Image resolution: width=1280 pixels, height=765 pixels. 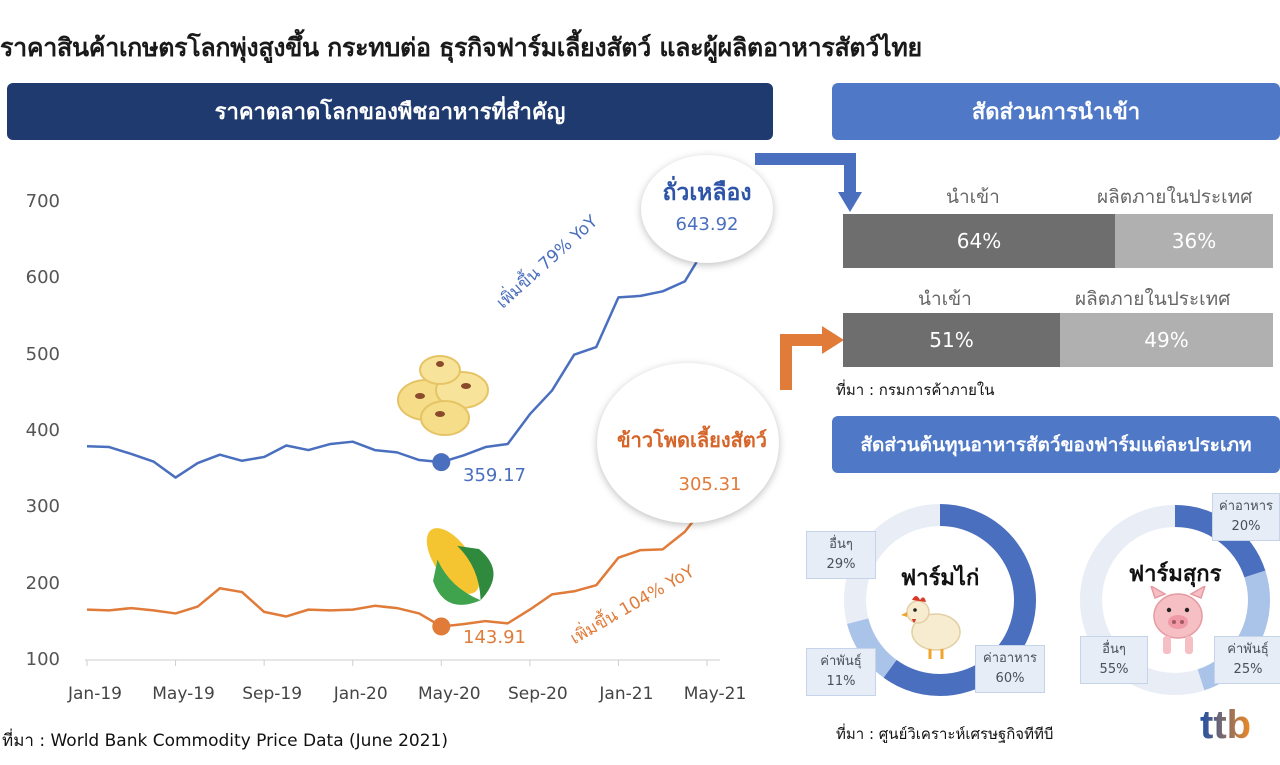 I want to click on pig-other-label: อื่นๆ 55%, so click(x=1114, y=660).